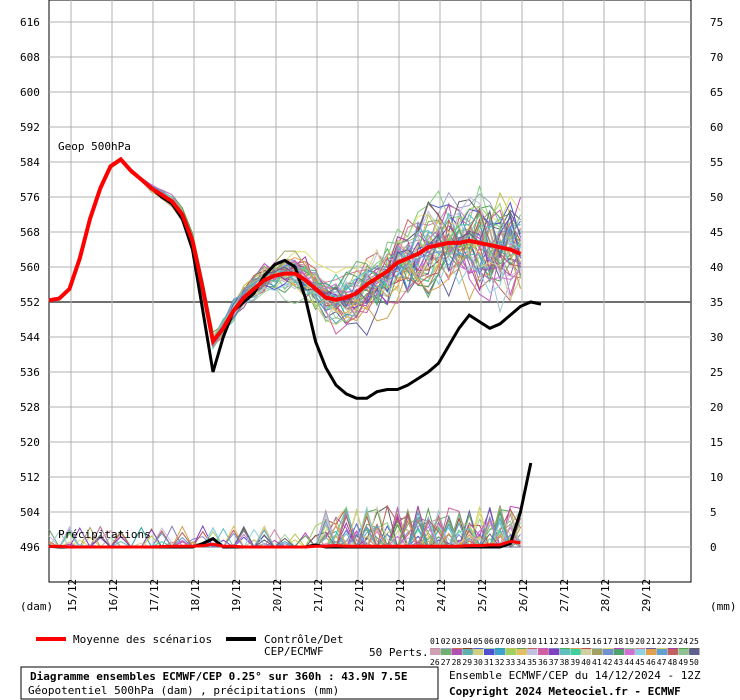 The image size is (740, 700). What do you see at coordinates (673, 641) in the screenshot?
I see `legend-member-id: 23` at bounding box center [673, 641].